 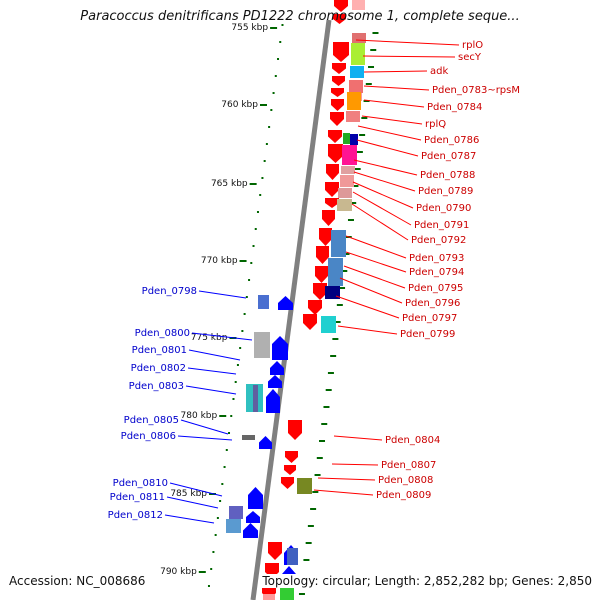 I want to click on gene-label-pden-0808: Pden_0808, so click(x=405, y=480).